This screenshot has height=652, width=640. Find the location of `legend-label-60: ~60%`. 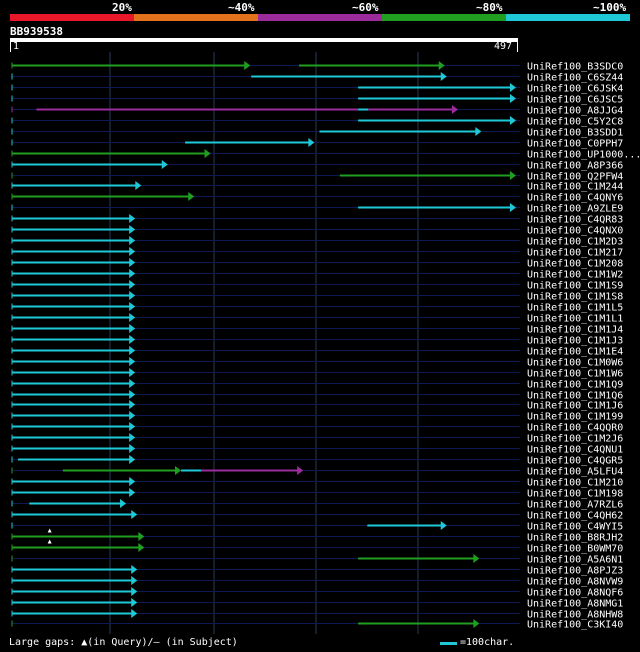

legend-label-60: ~60% is located at coordinates (365, 7).